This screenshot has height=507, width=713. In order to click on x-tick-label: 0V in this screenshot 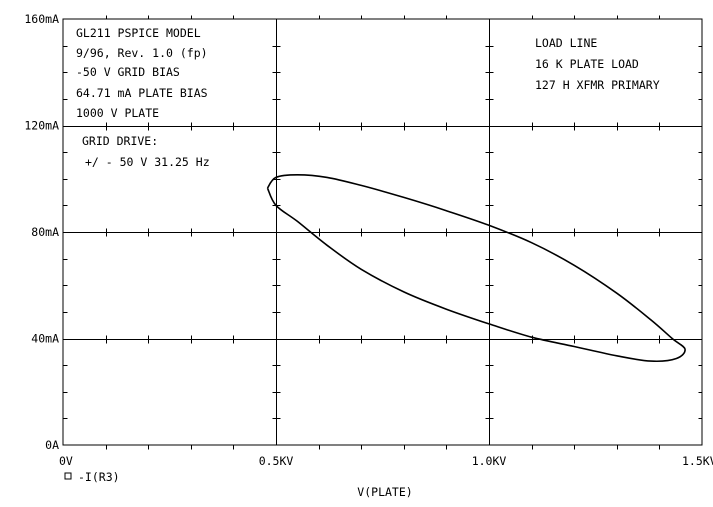, I will do `click(66, 461)`.